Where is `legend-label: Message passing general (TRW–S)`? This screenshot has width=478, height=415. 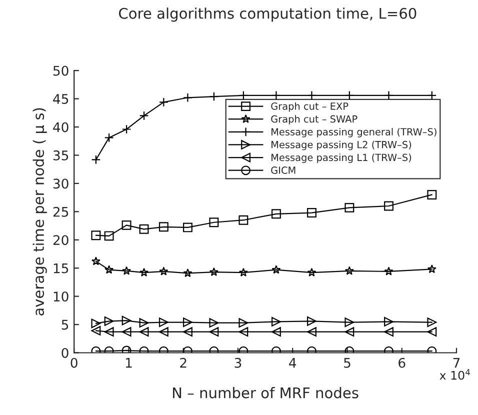
legend-label: Message passing general (TRW–S) is located at coordinates (354, 133).